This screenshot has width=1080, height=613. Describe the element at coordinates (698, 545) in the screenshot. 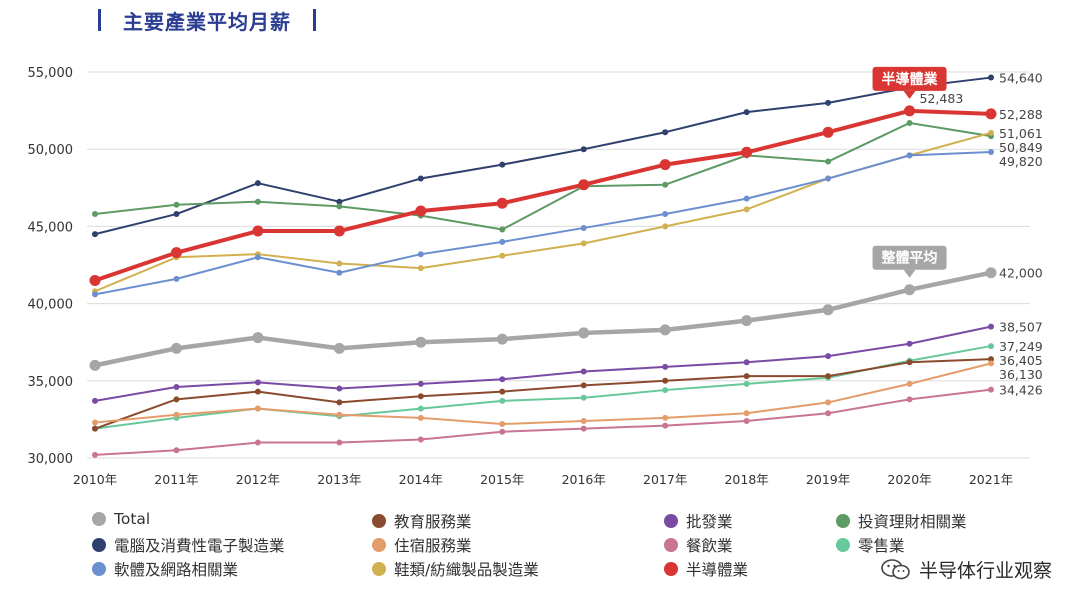

I see `legend-item: 餐飲業` at that location.